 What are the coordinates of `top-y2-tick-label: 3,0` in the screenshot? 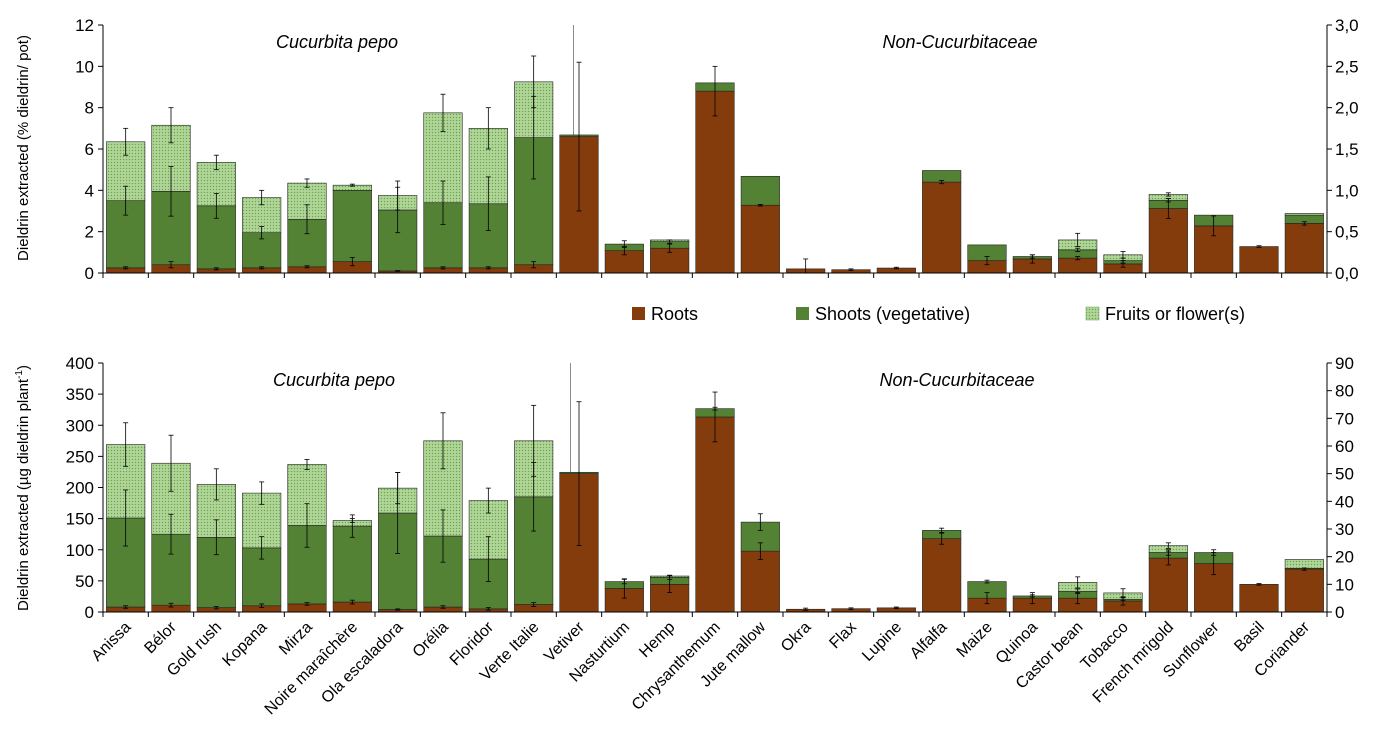 It's located at (1347, 25).